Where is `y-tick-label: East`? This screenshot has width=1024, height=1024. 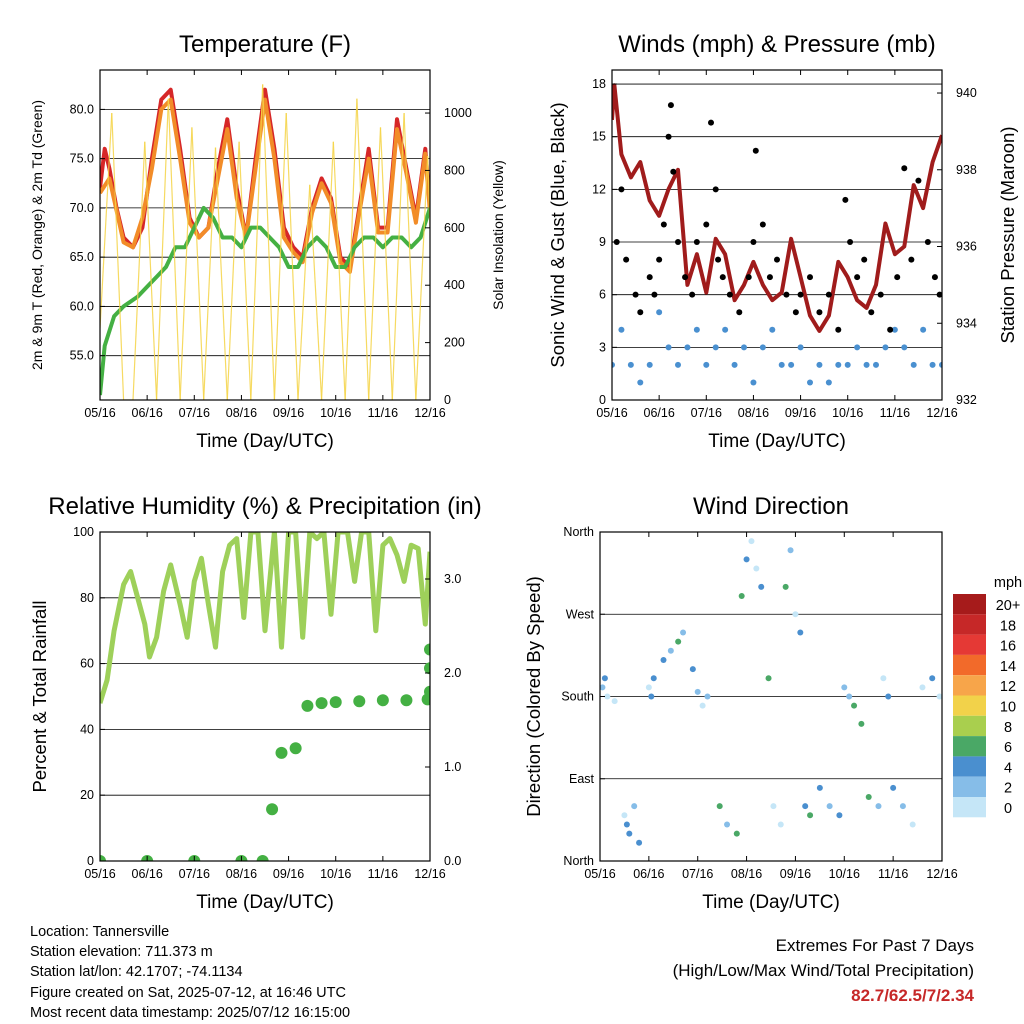 y-tick-label: East is located at coordinates (582, 779).